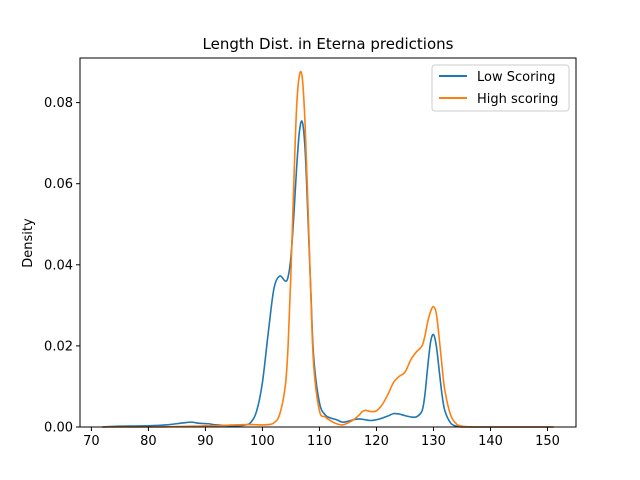 The width and height of the screenshot is (640, 480). Describe the element at coordinates (433, 441) in the screenshot. I see `x-tick-label: 130` at that location.